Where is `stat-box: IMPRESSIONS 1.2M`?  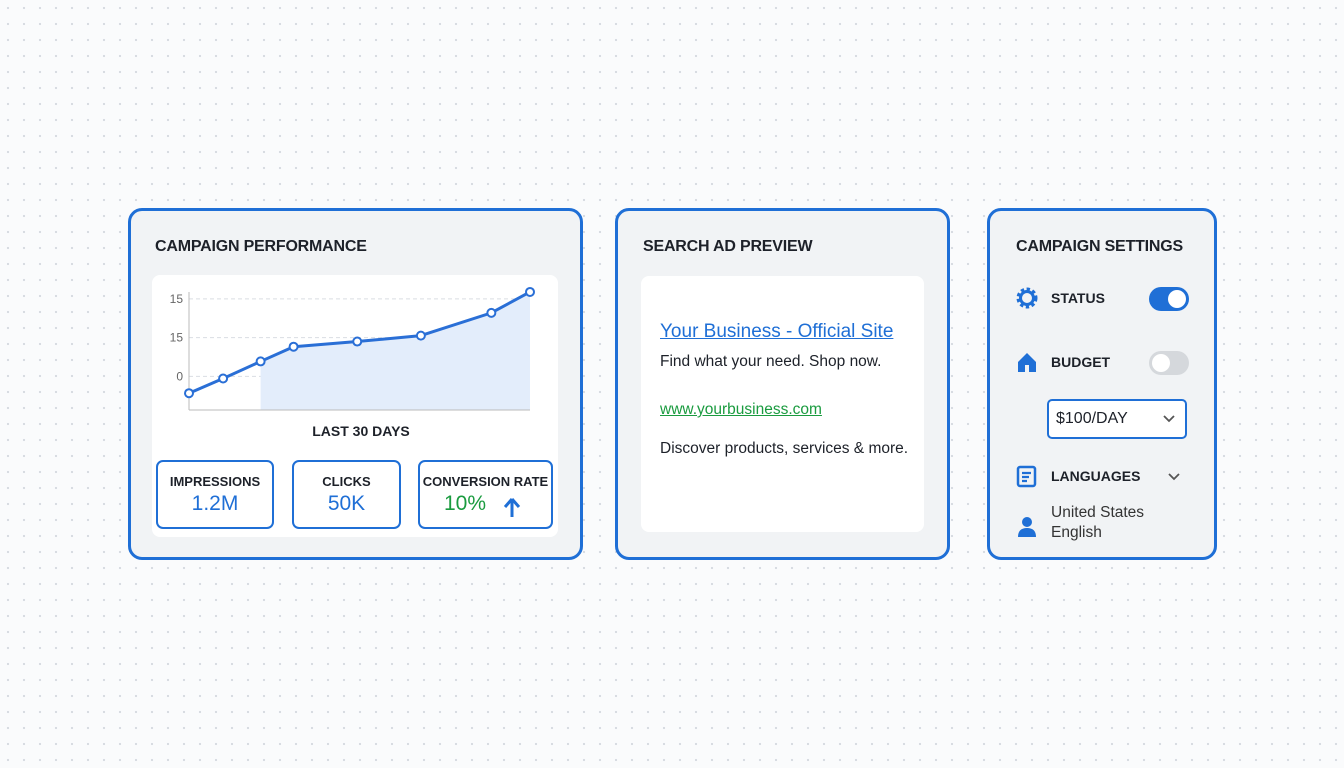
stat-box: IMPRESSIONS 1.2M is located at coordinates (215, 494).